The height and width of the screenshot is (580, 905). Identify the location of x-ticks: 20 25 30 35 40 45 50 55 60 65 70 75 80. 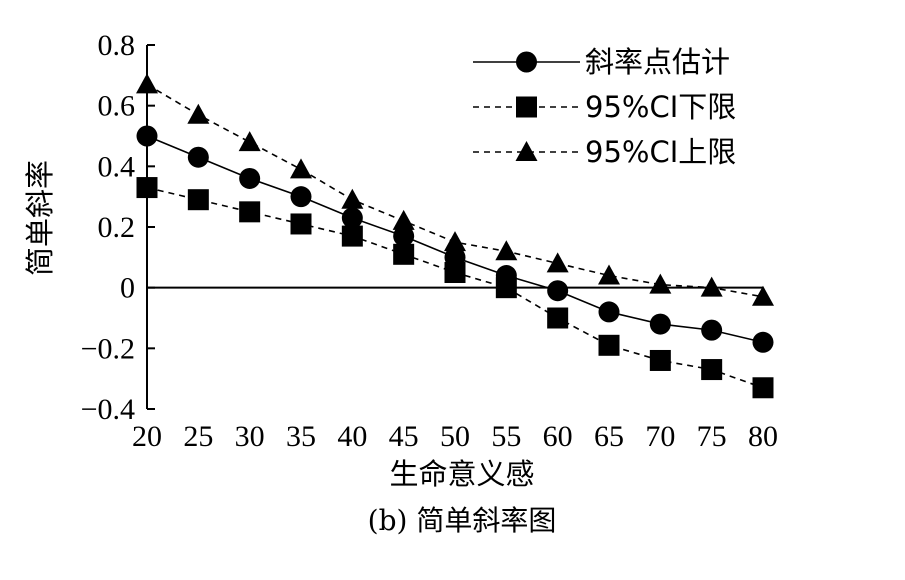
(455, 436).